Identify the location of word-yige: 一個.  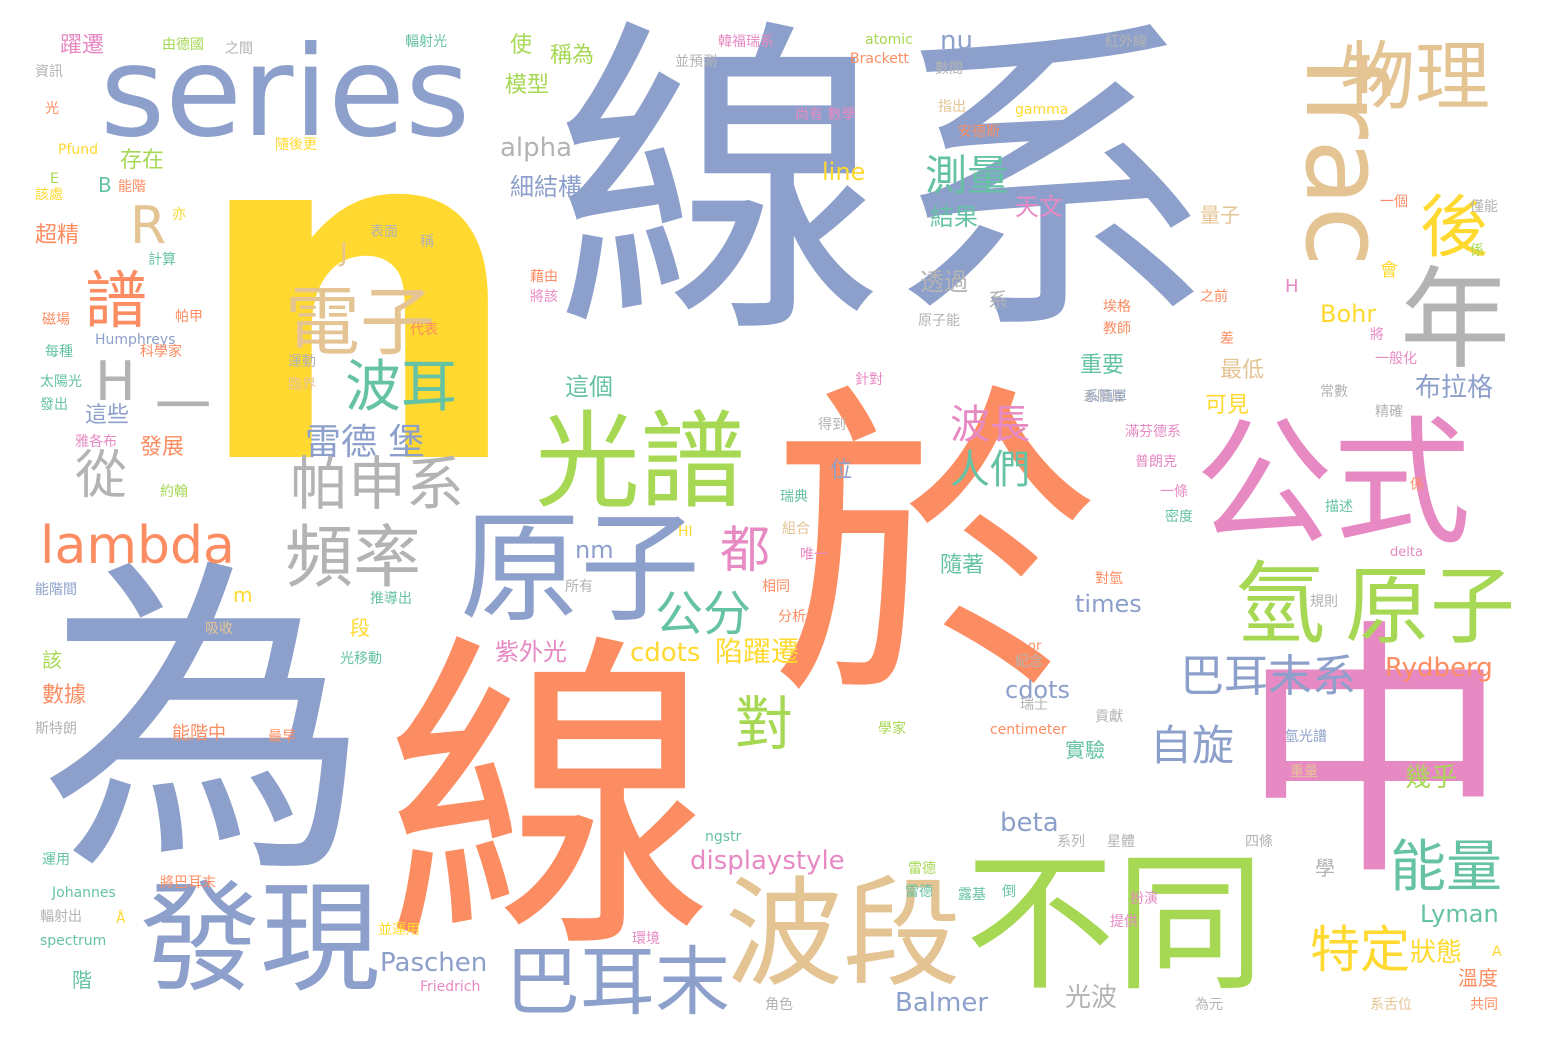
(1394, 202).